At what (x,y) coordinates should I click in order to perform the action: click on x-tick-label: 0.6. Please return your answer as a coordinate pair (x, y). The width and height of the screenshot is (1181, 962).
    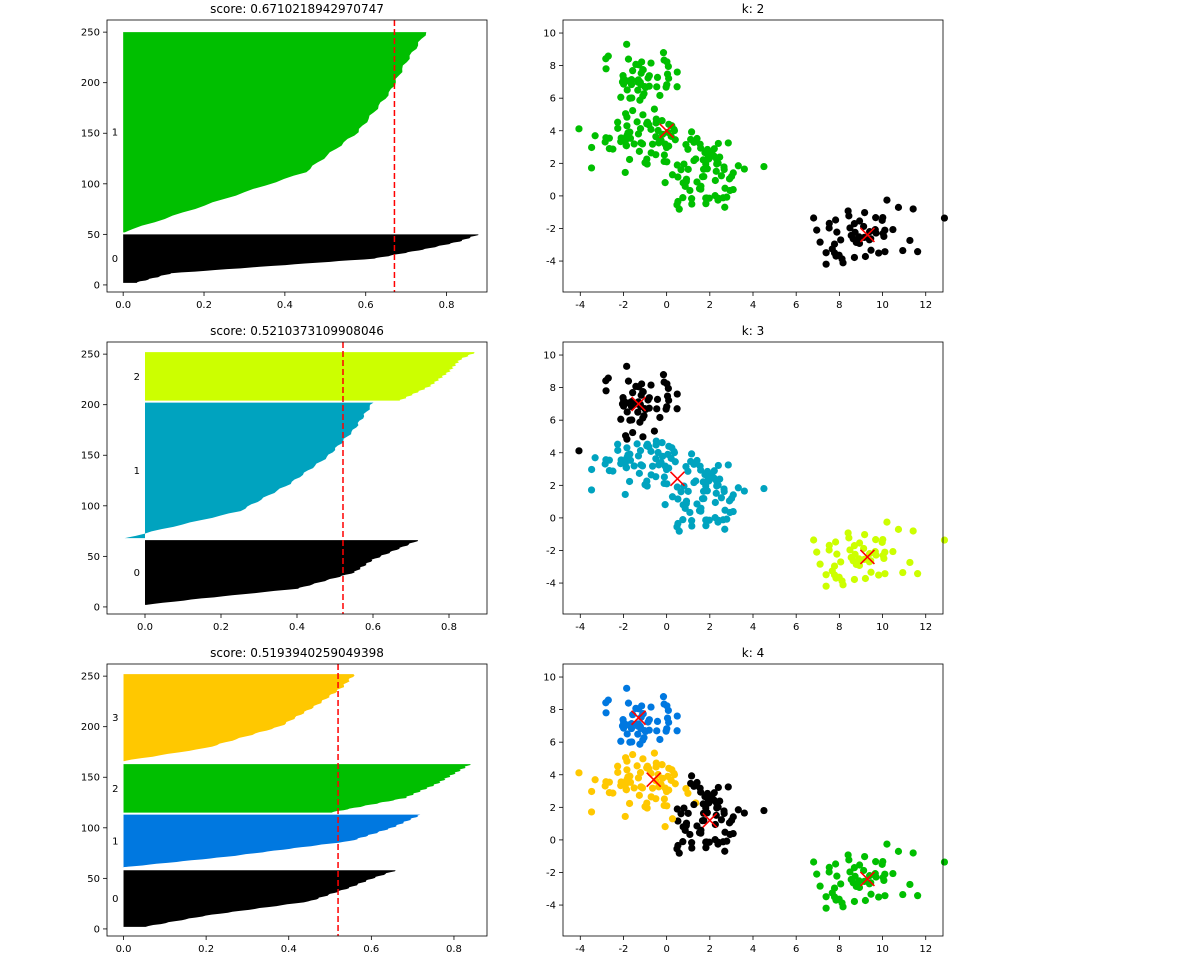
    Looking at the image, I should click on (373, 627).